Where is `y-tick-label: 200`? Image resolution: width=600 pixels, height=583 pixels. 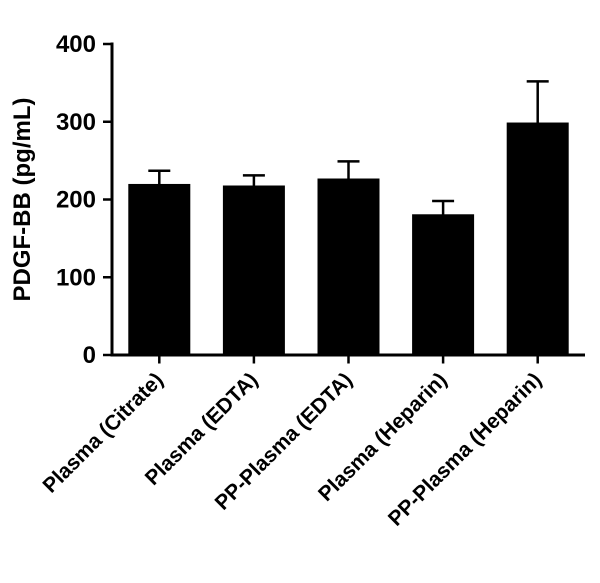
y-tick-label: 200 is located at coordinates (76, 200).